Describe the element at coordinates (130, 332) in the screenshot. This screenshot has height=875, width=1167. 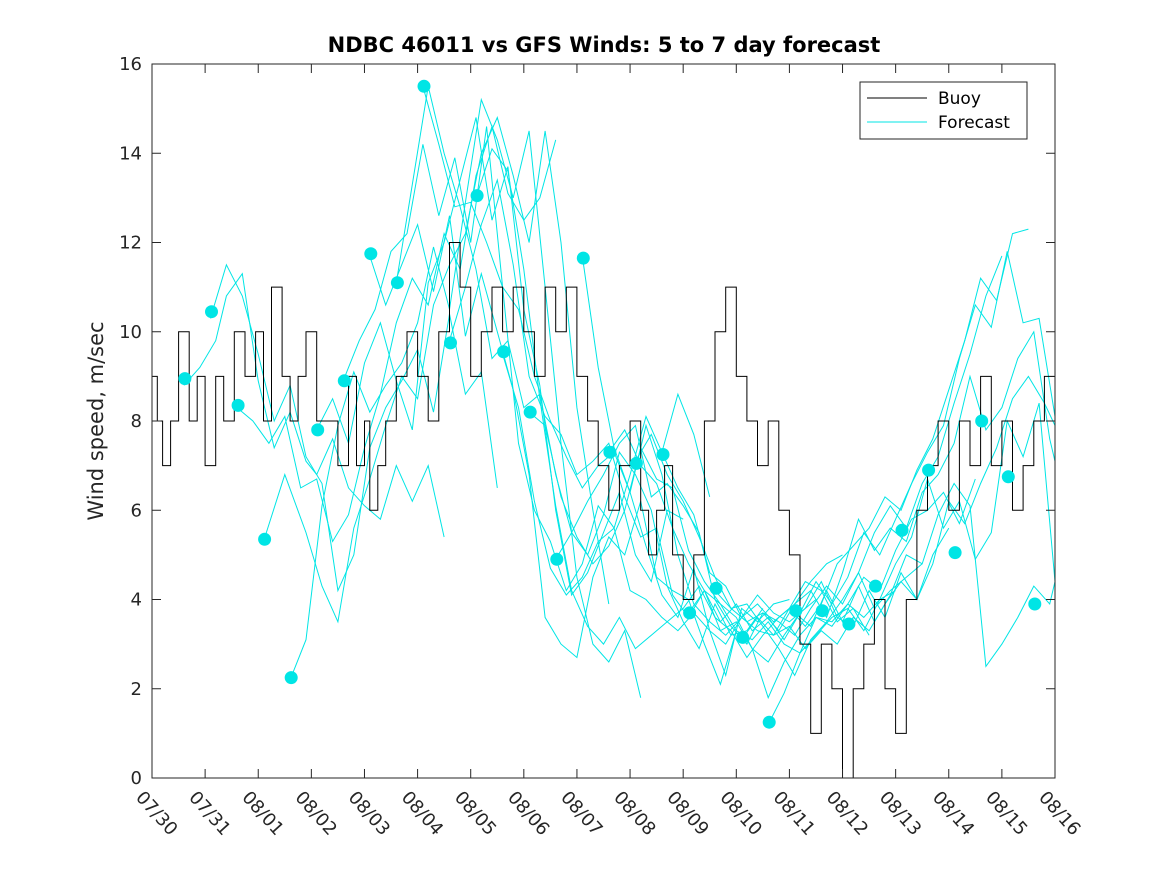
I see `y-tick-label: 10` at that location.